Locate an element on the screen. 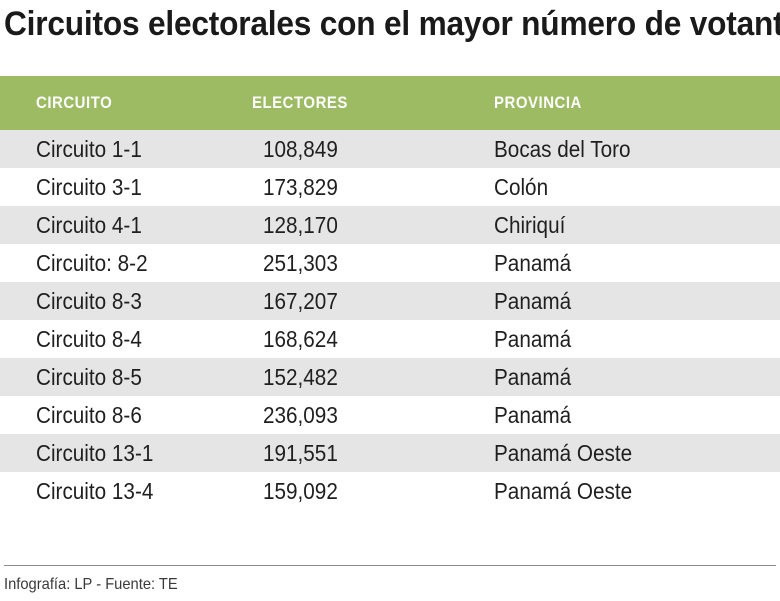 This screenshot has height=601, width=780. table-row: Circuito 8-6 236,093 Panamá is located at coordinates (390, 415).